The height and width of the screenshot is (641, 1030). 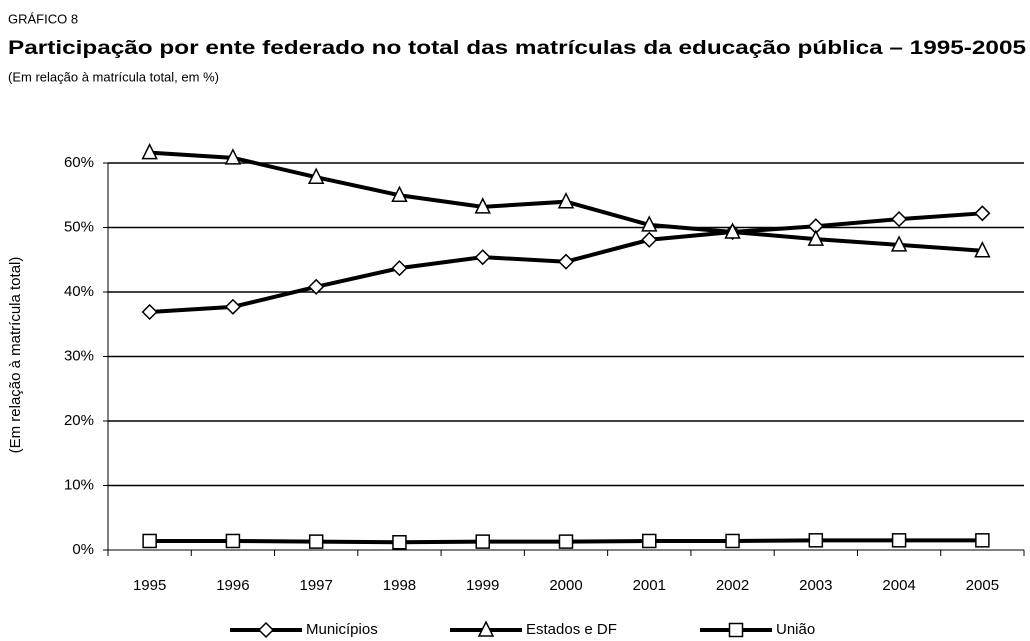 I want to click on legend-label: Municípios, so click(x=342, y=629).